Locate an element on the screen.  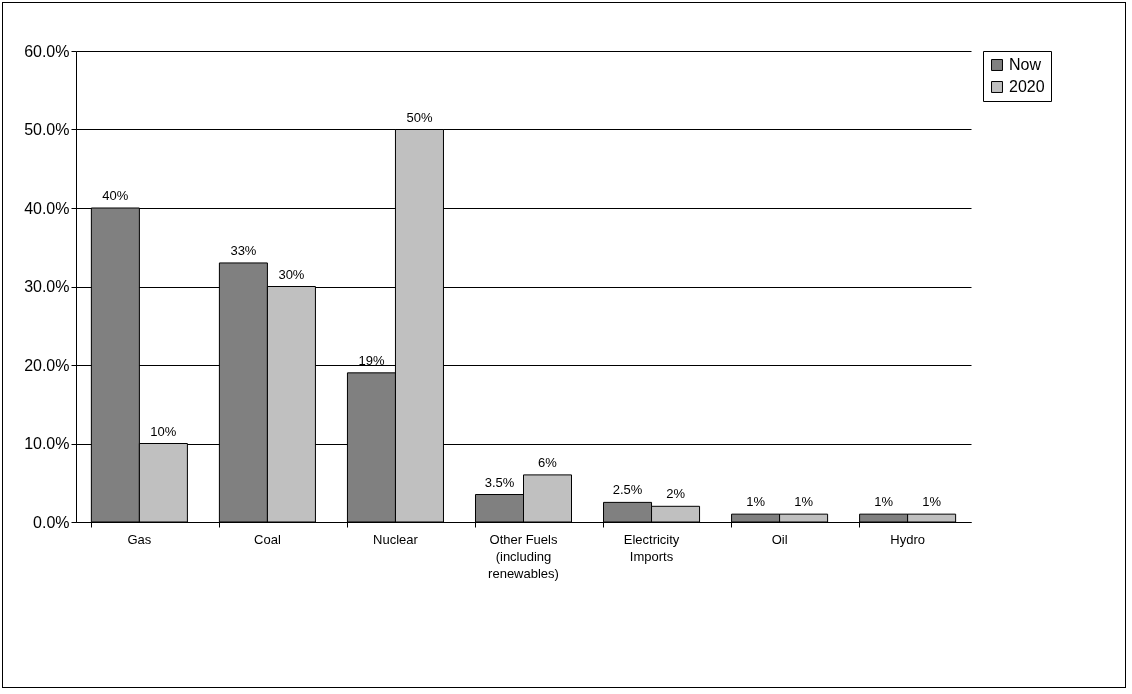
x-tick-label: Nuclear is located at coordinates (396, 539).